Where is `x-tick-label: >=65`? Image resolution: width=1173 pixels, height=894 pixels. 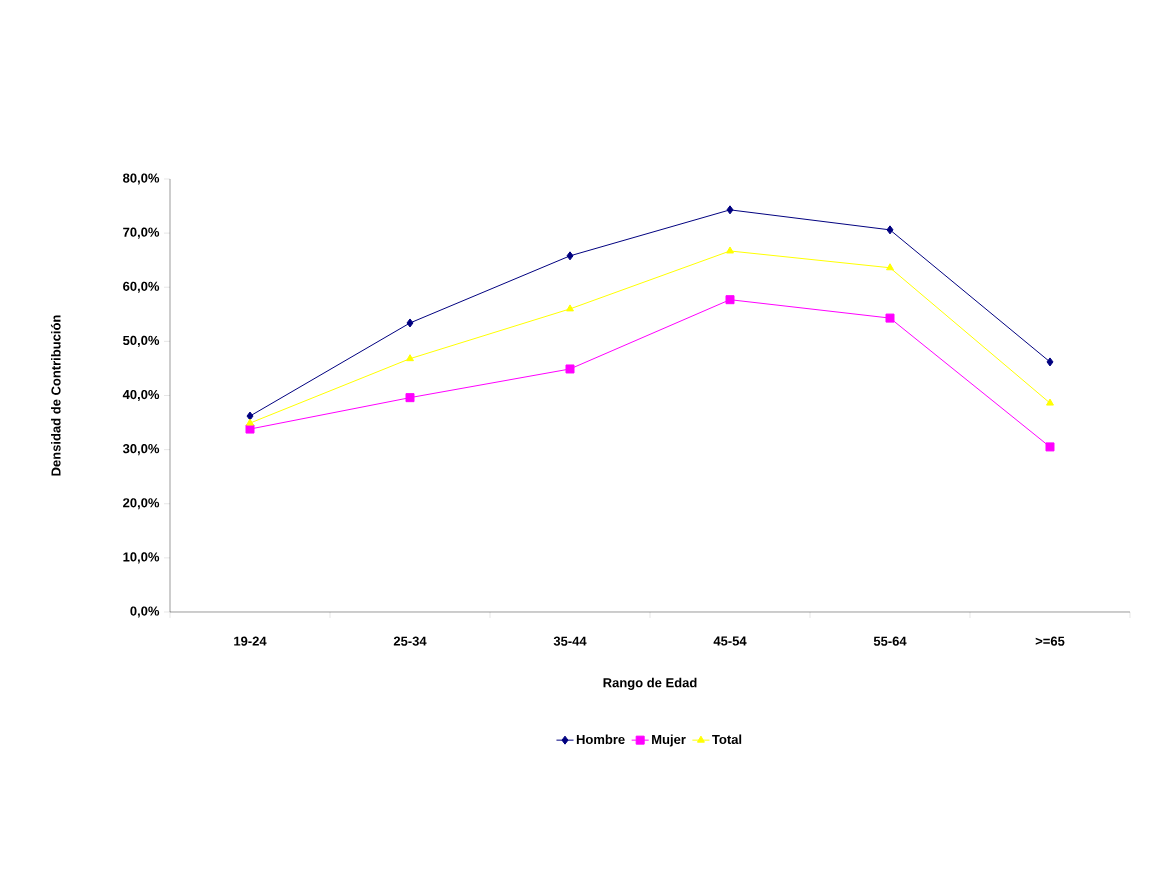
x-tick-label: >=65 is located at coordinates (1050, 641).